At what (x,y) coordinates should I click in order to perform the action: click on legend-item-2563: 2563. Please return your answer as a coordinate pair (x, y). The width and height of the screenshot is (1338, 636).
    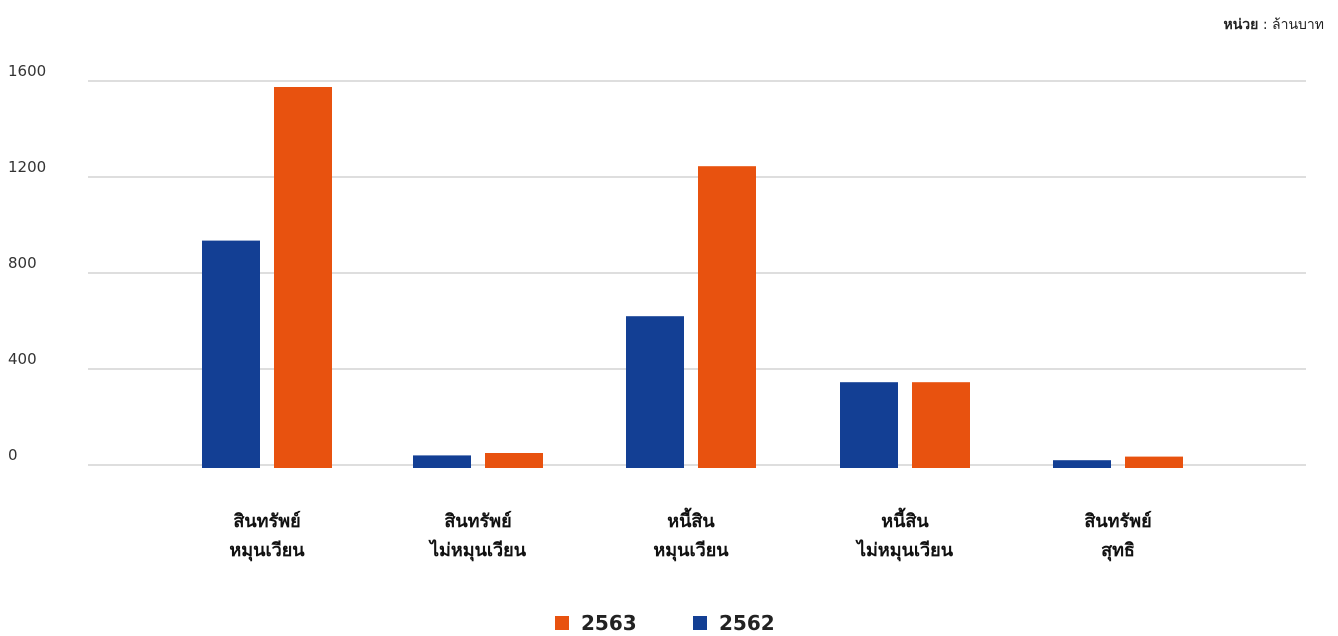
    Looking at the image, I should click on (596, 623).